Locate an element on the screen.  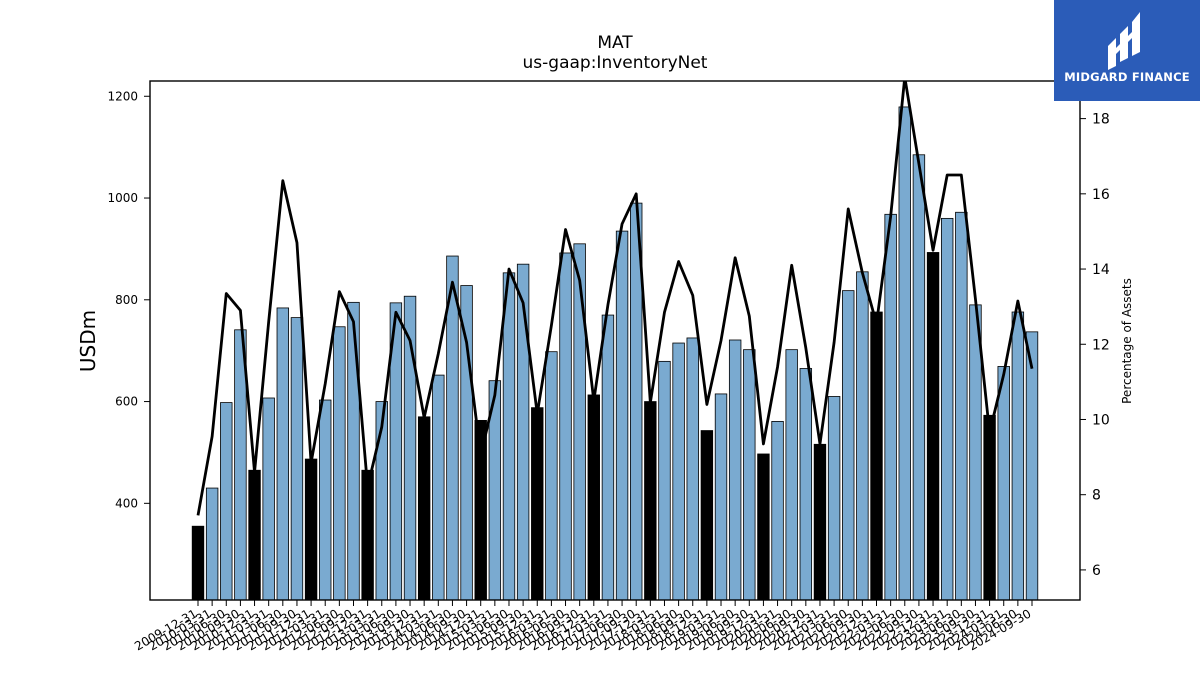
y2-axis: 6 8 10 12 14 16 18 is located at coordinates (1095, 345).